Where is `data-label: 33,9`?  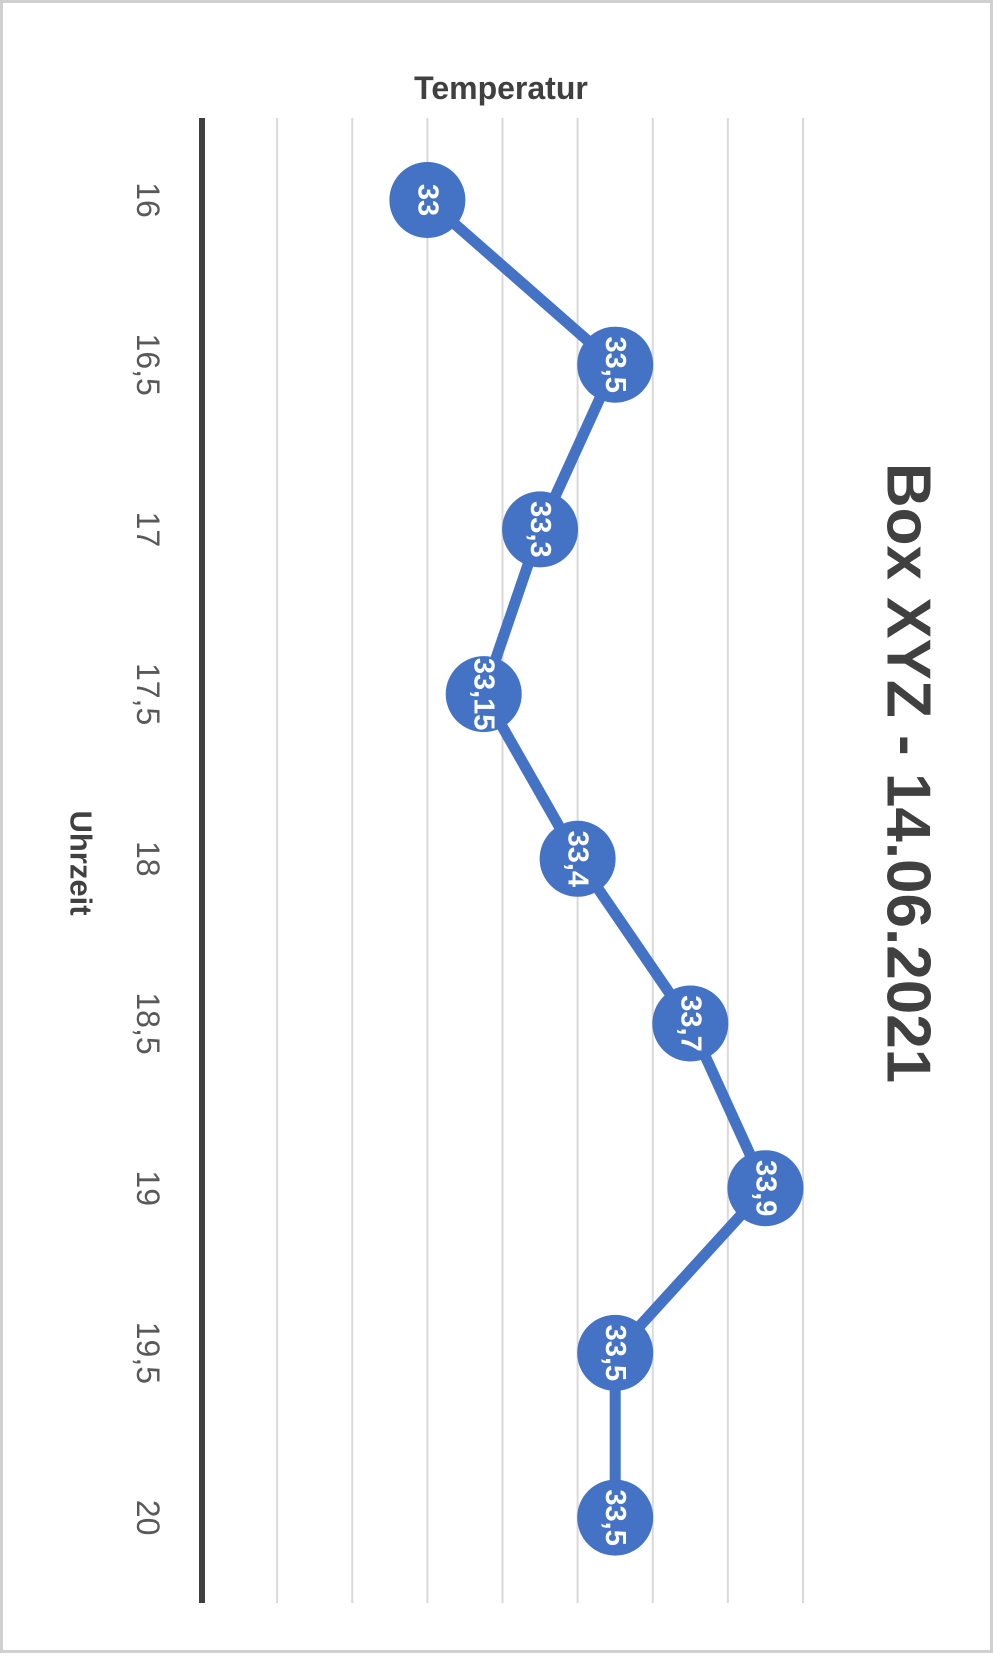
data-label: 33,9 is located at coordinates (765, 1188).